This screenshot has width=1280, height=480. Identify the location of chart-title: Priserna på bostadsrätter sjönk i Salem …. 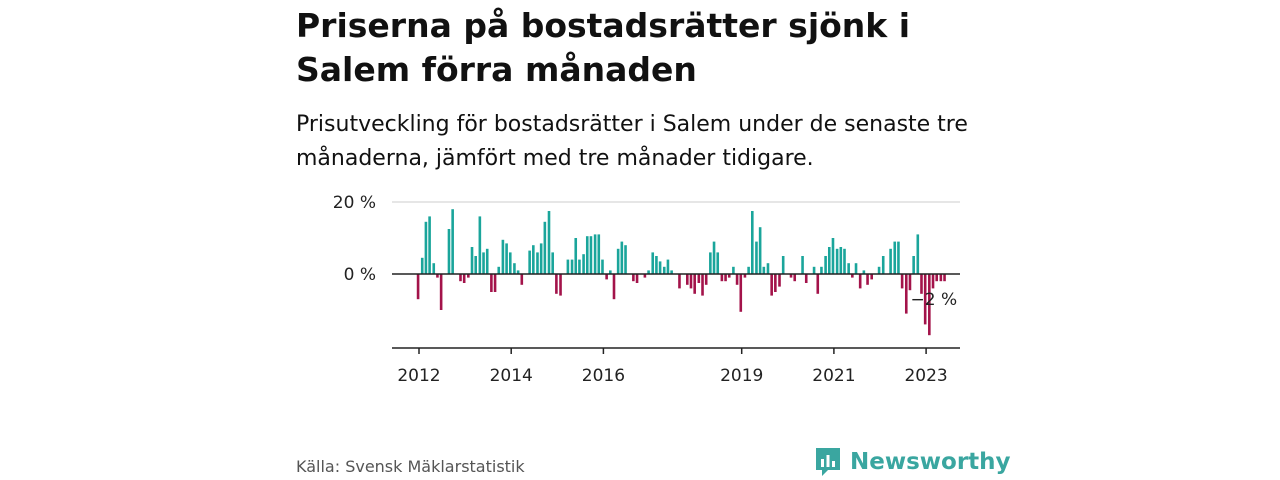
(603, 47).